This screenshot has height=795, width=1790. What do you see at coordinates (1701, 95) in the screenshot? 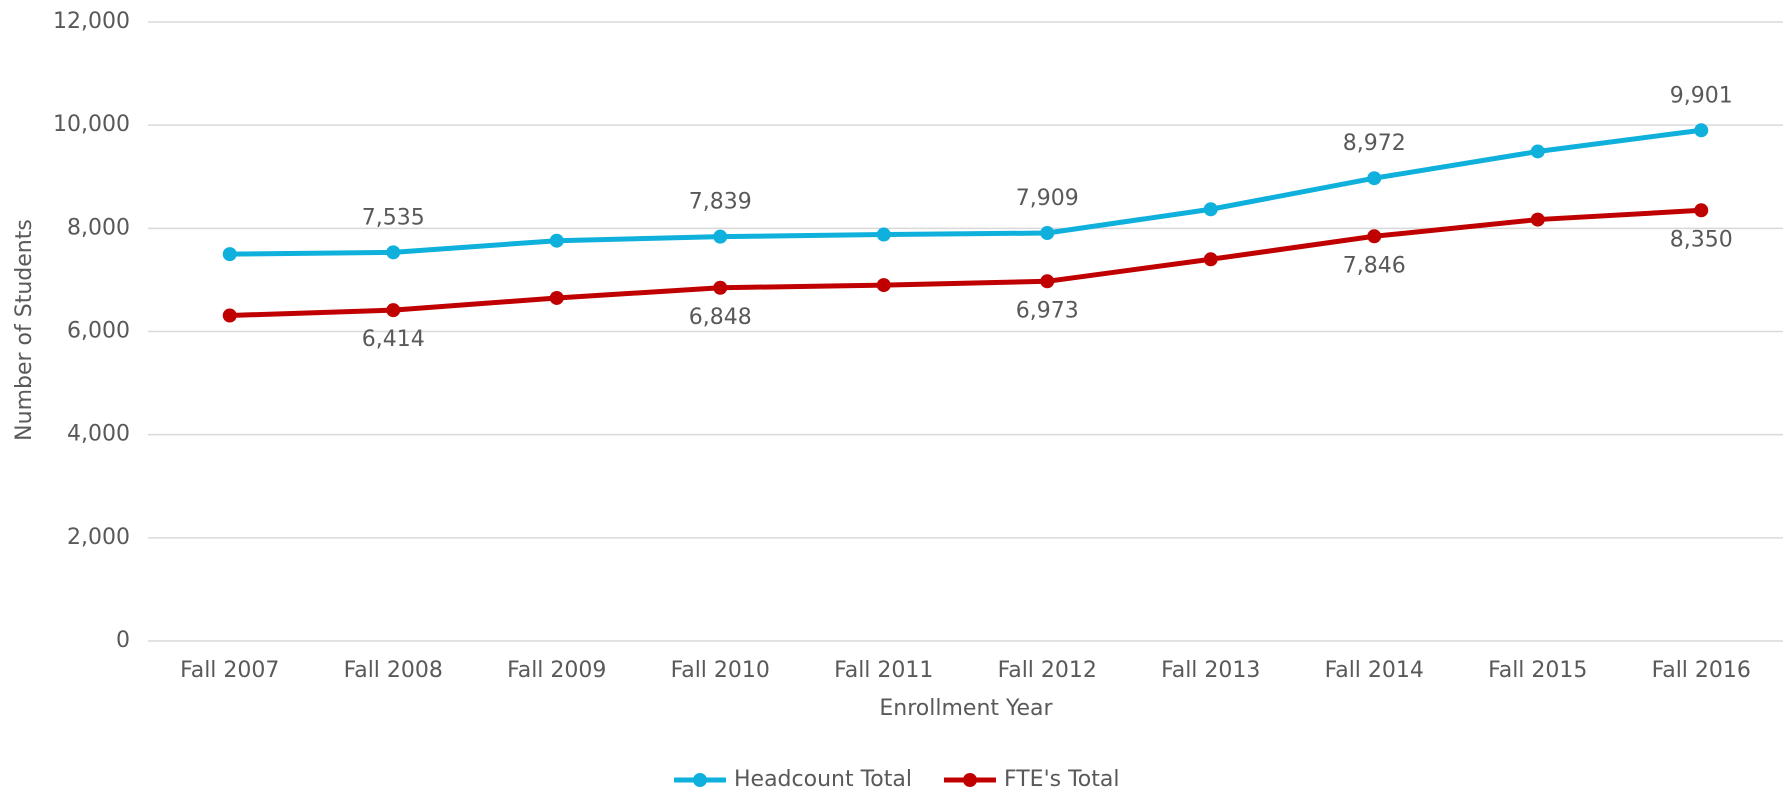
I see `data-label: 9,901` at bounding box center [1701, 95].